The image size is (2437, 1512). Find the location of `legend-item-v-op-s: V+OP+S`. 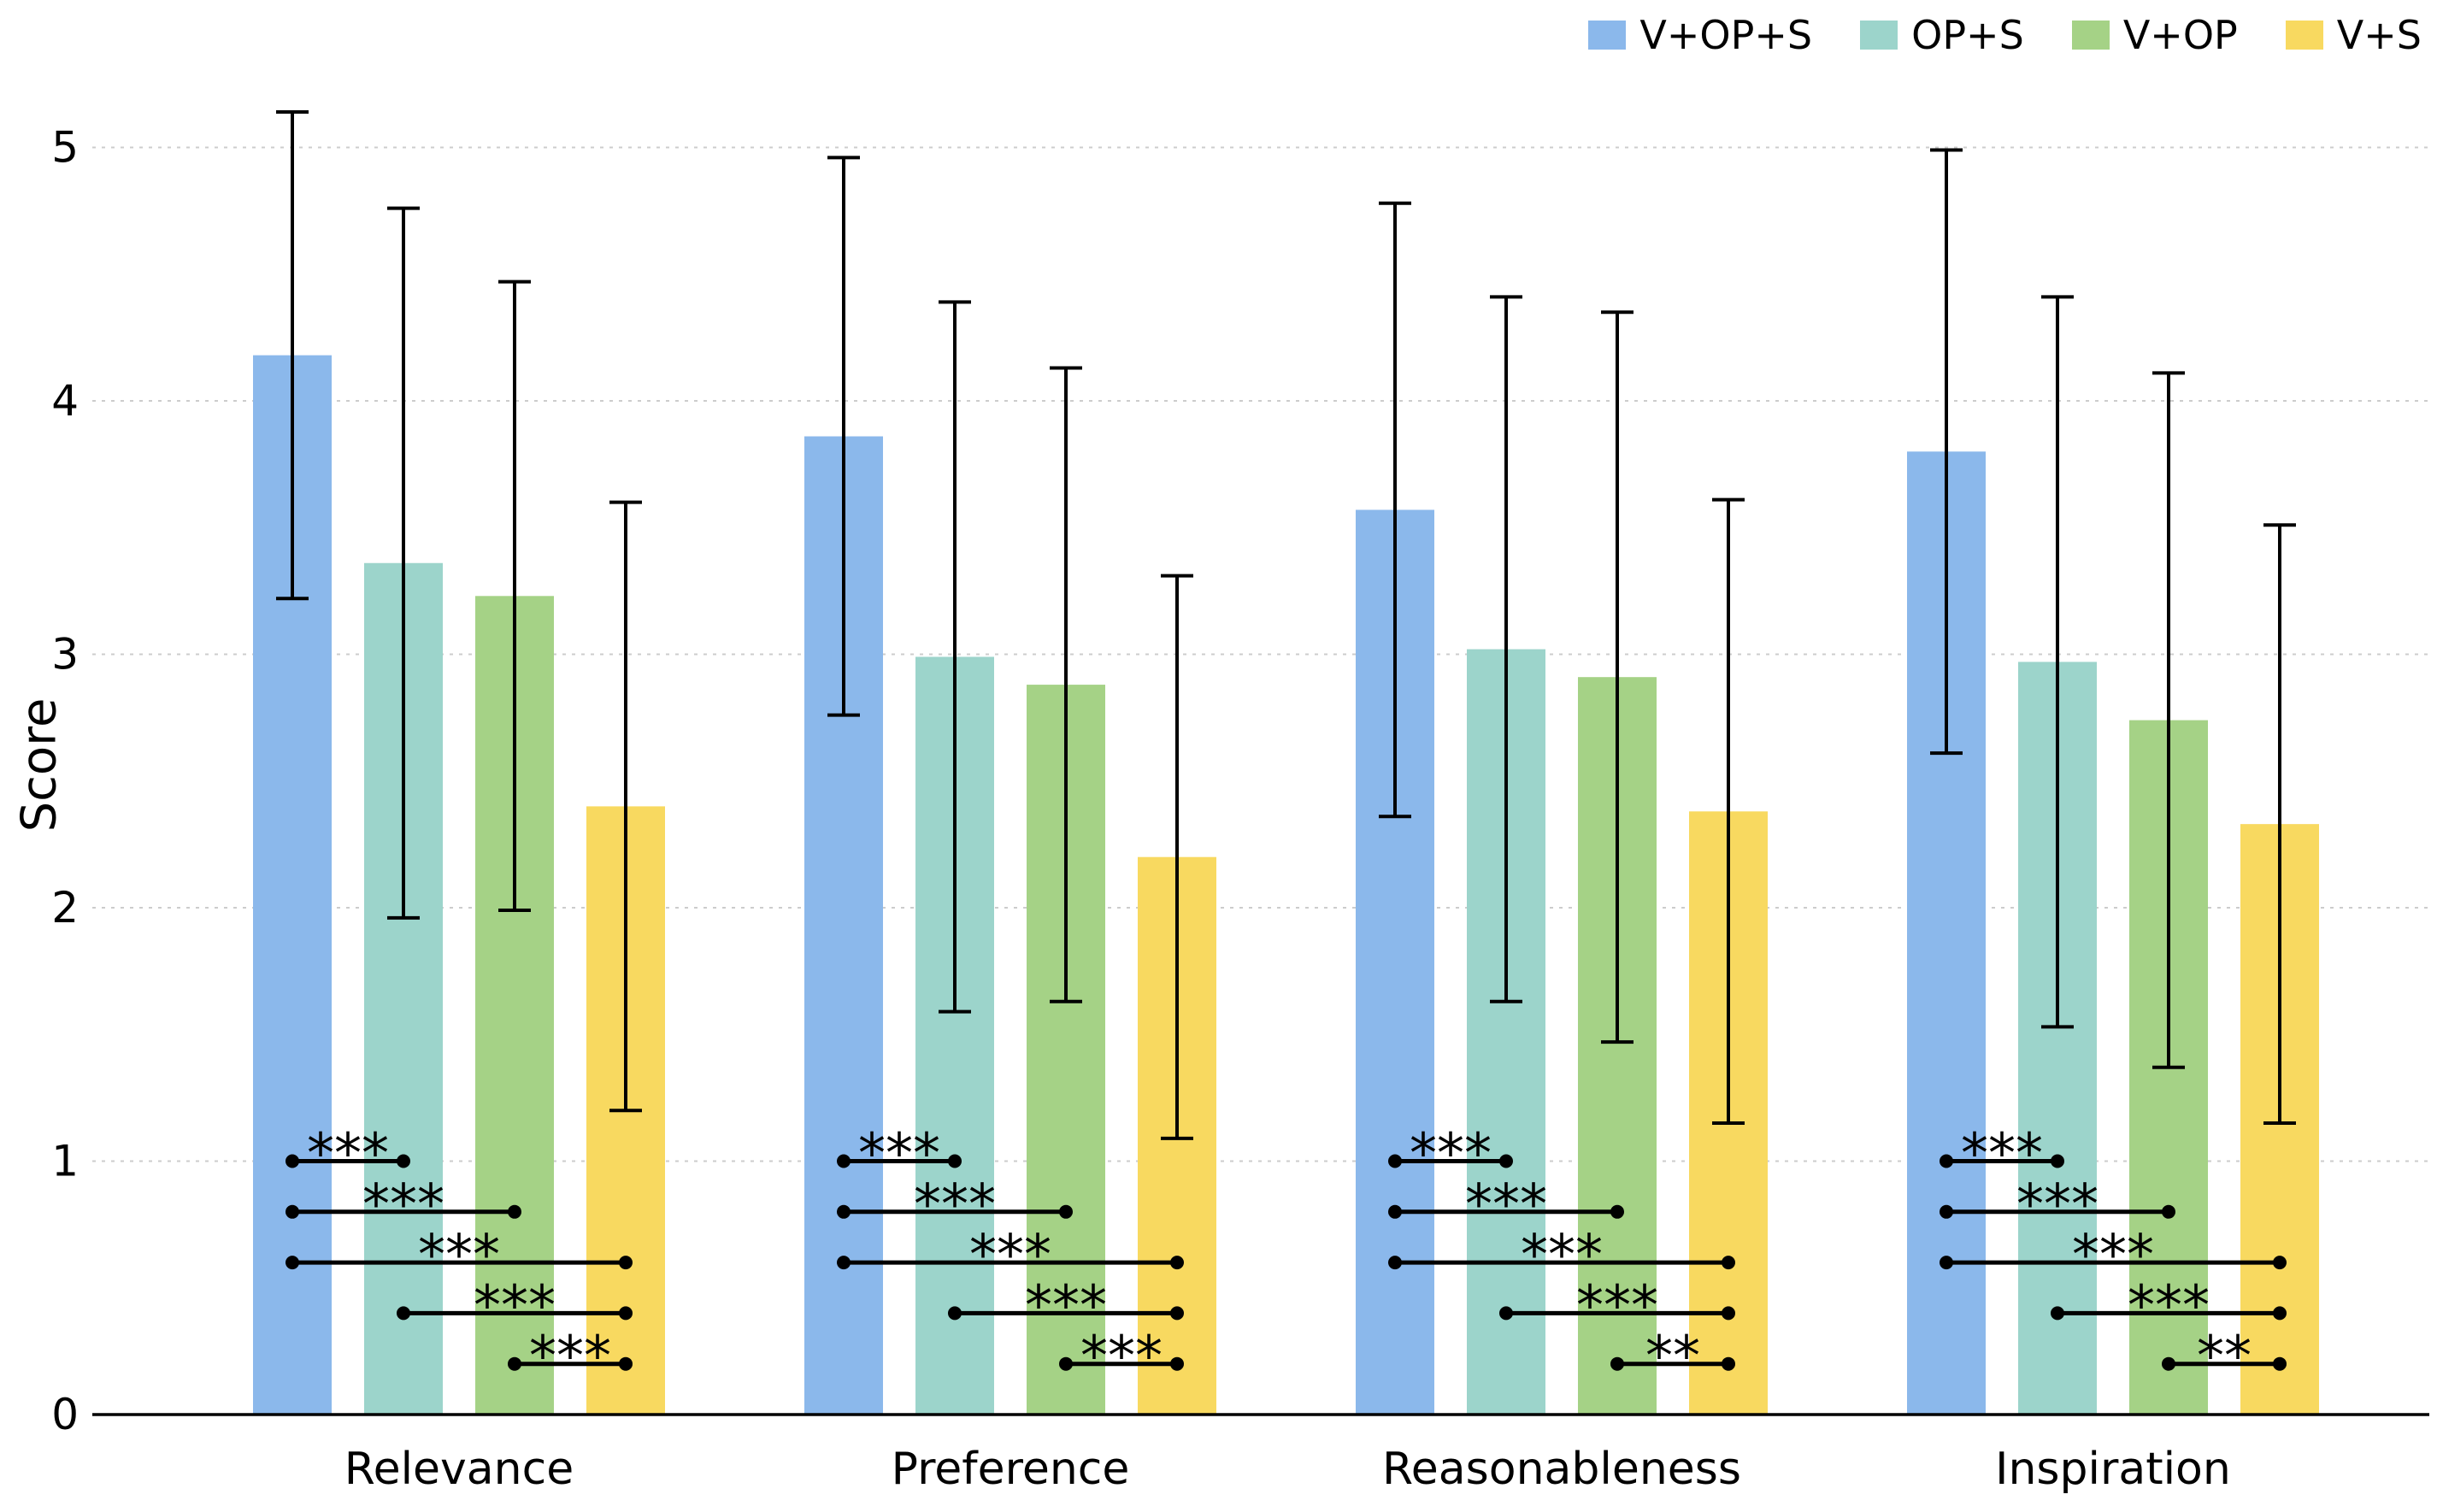

legend-item-v-op-s: V+OP+S is located at coordinates (1700, 35).